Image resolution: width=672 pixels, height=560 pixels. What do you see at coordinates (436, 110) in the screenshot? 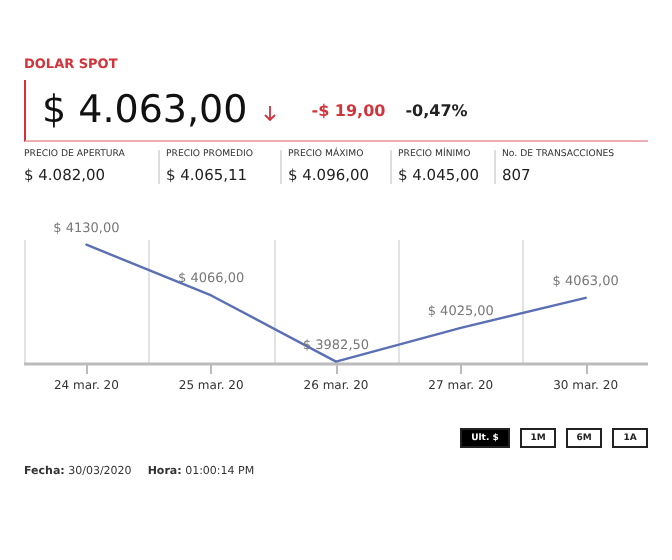
I see `text: -0,47%` at bounding box center [436, 110].